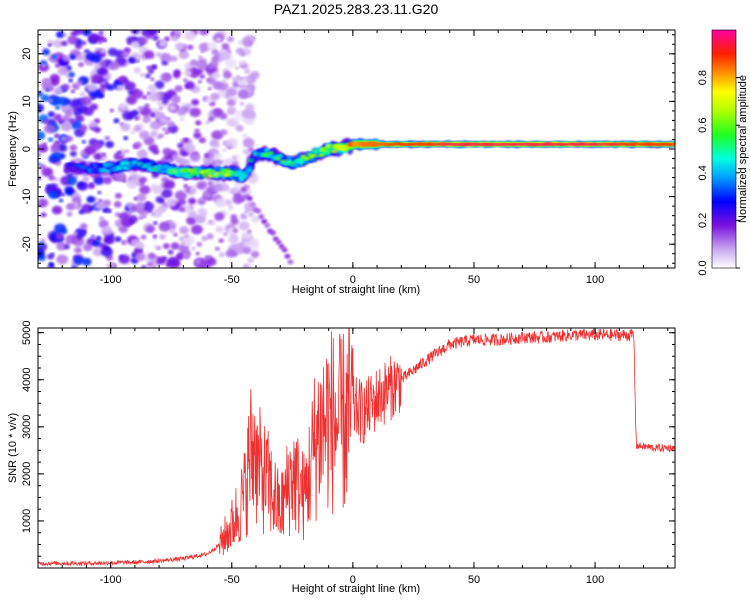 The height and width of the screenshot is (600, 750). What do you see at coordinates (27, 474) in the screenshot?
I see `bottom-y-tick-label: 2000` at bounding box center [27, 474].